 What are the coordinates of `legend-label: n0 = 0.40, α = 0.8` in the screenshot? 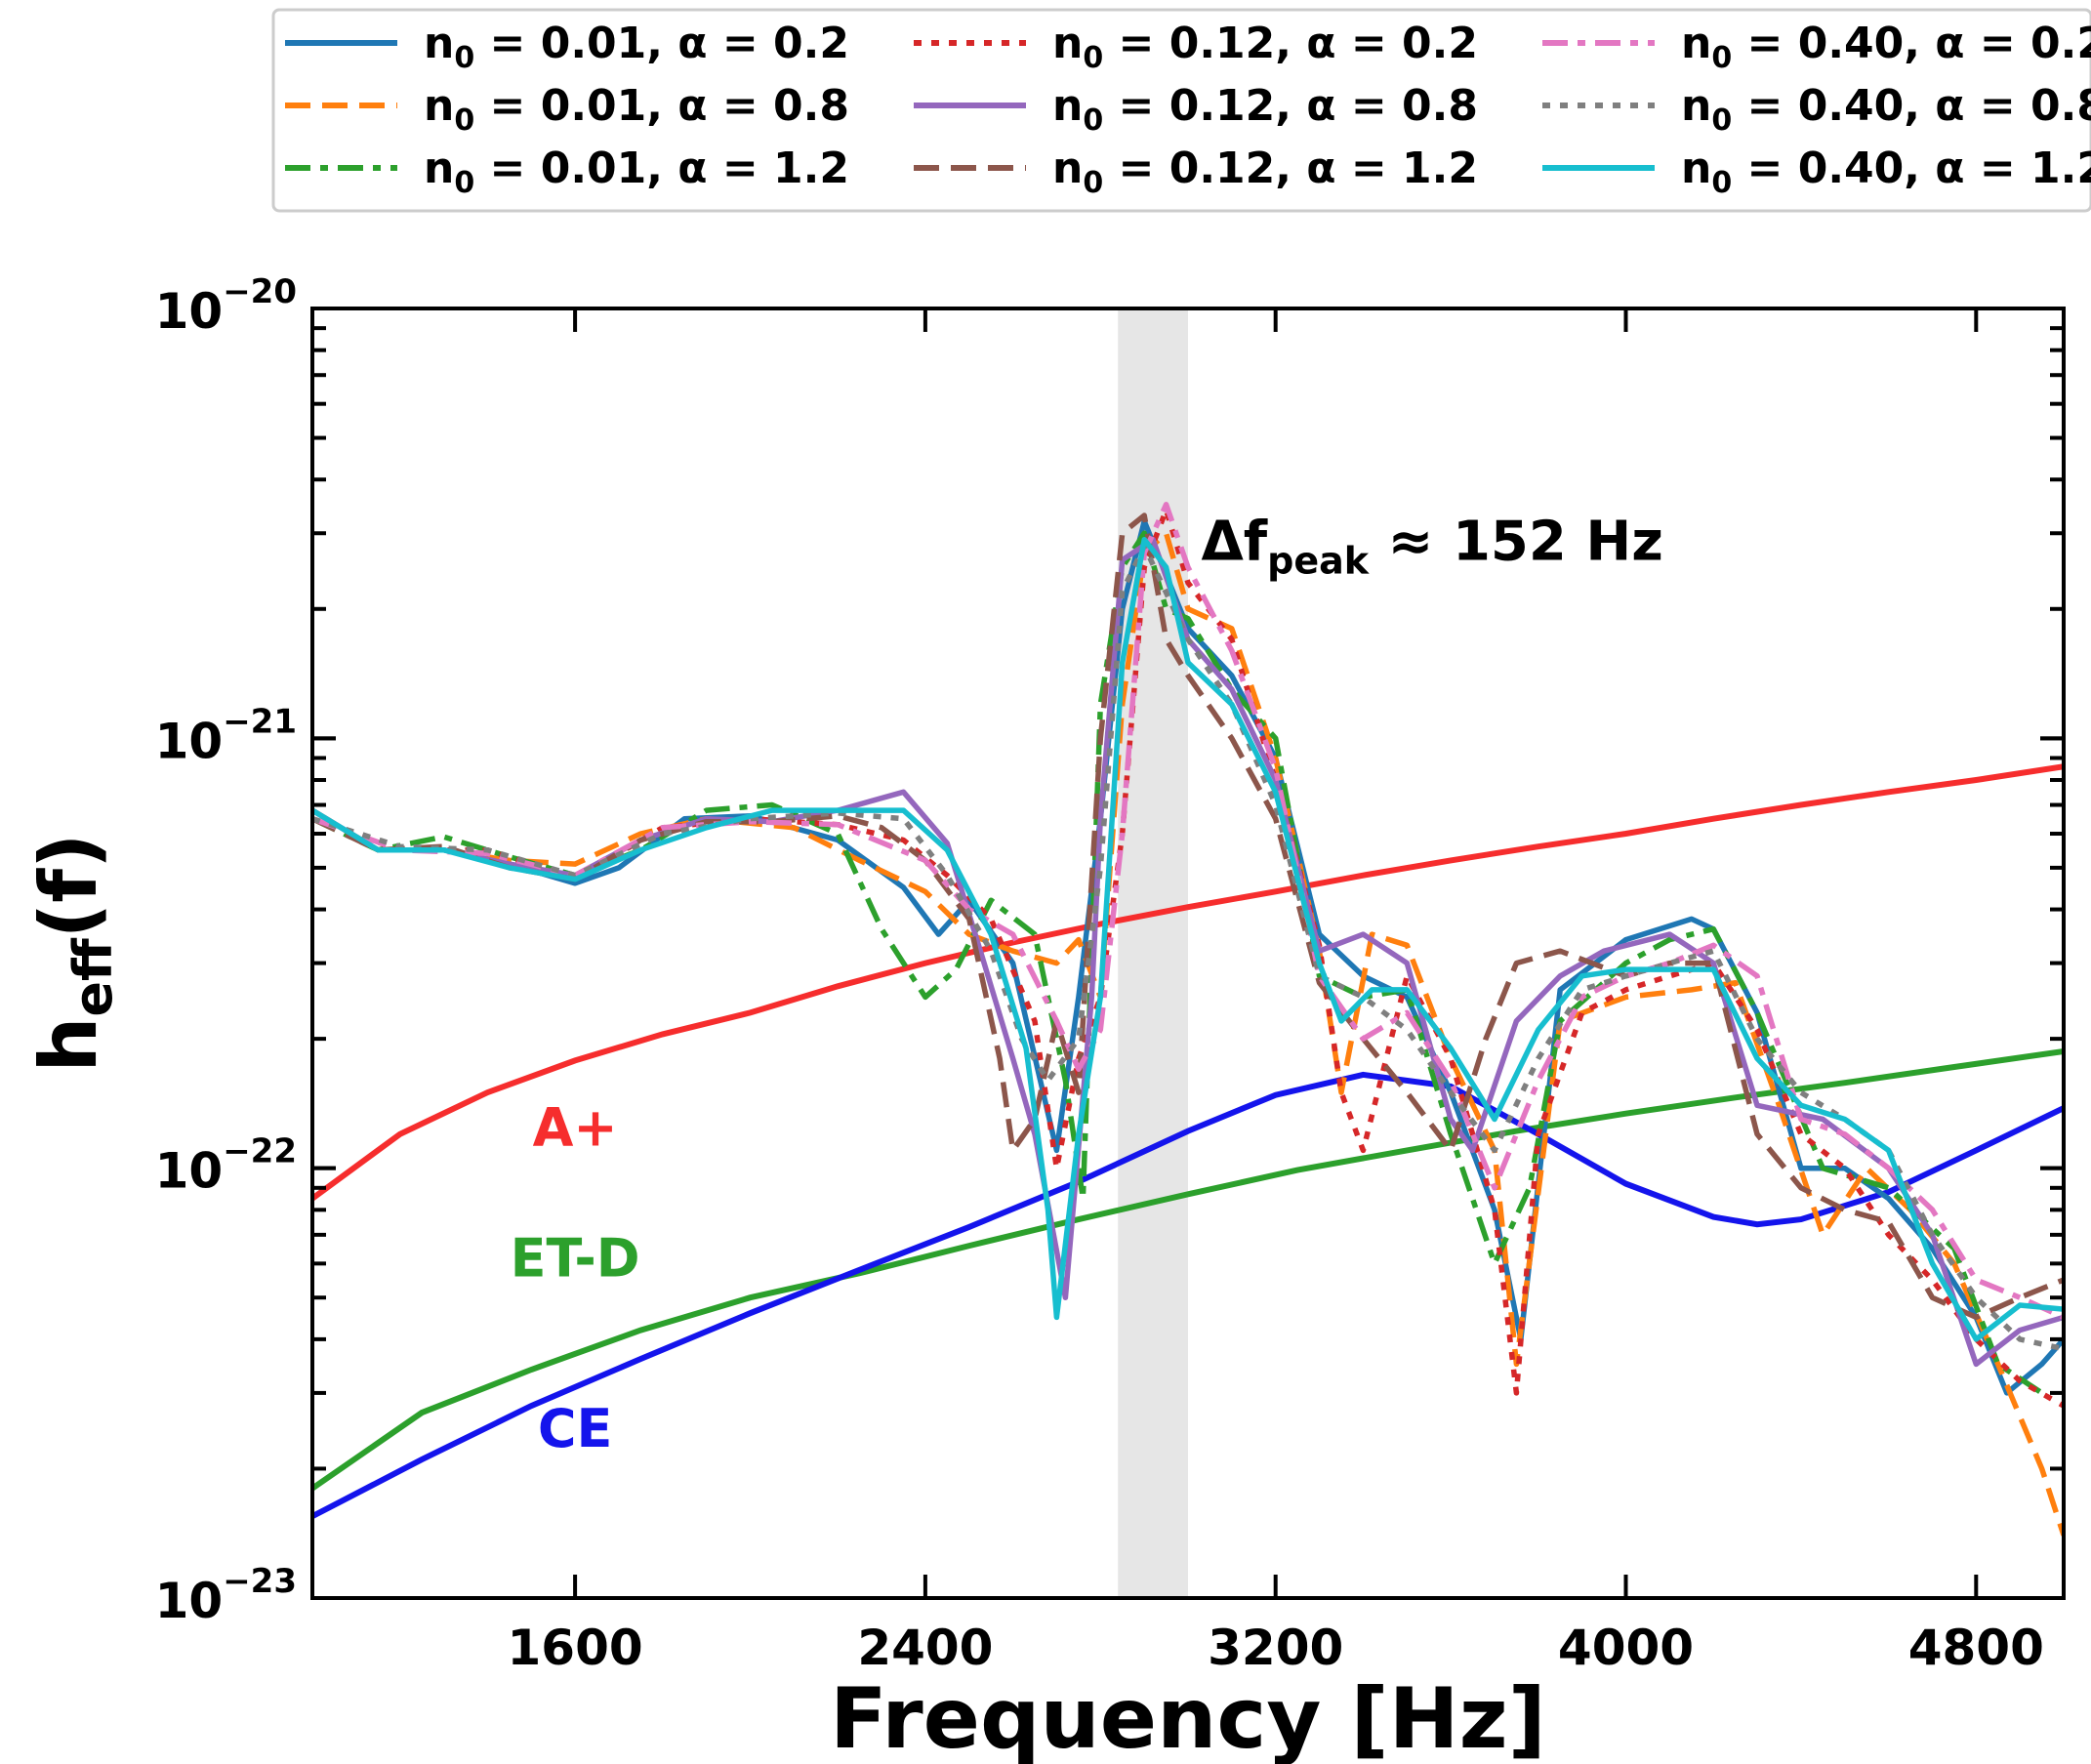 It's located at (1886, 109).